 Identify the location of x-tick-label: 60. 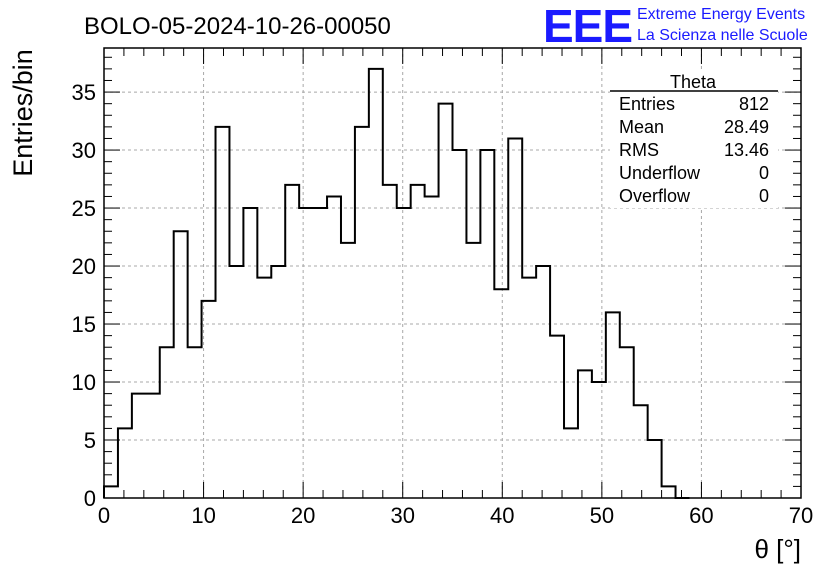
(701, 515).